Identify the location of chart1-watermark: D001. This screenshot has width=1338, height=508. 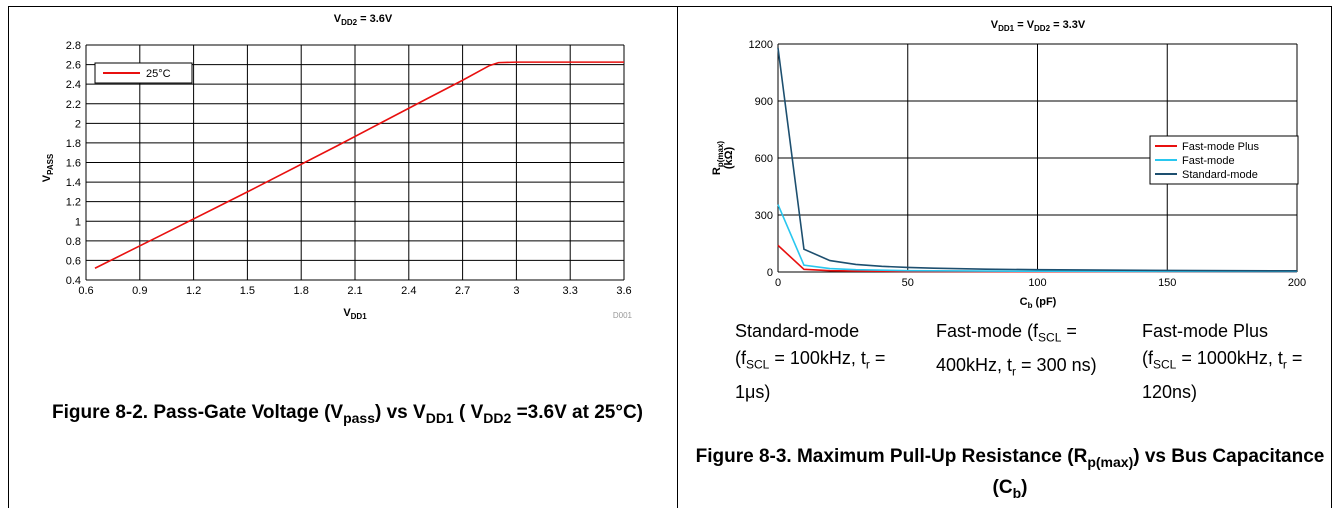
(623, 315).